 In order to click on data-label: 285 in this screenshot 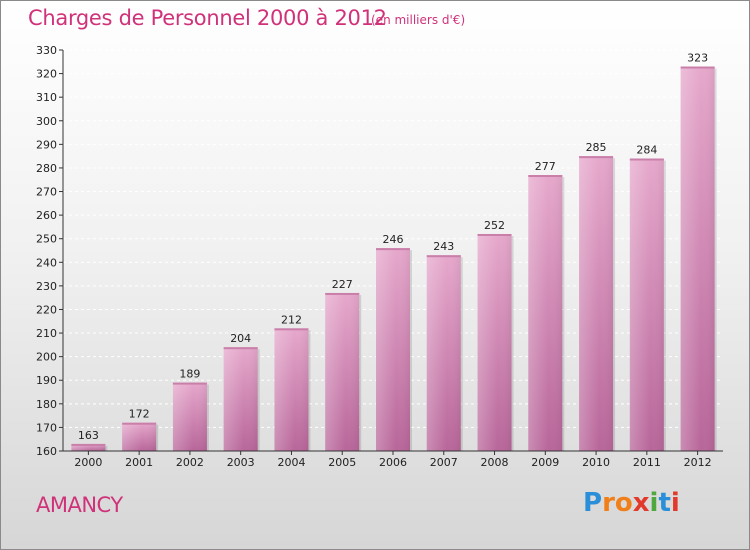, I will do `click(596, 147)`.